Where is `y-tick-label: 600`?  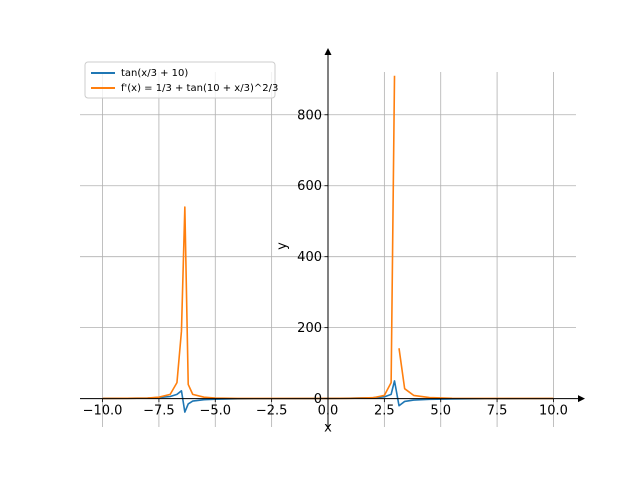
y-tick-label: 600 is located at coordinates (309, 186).